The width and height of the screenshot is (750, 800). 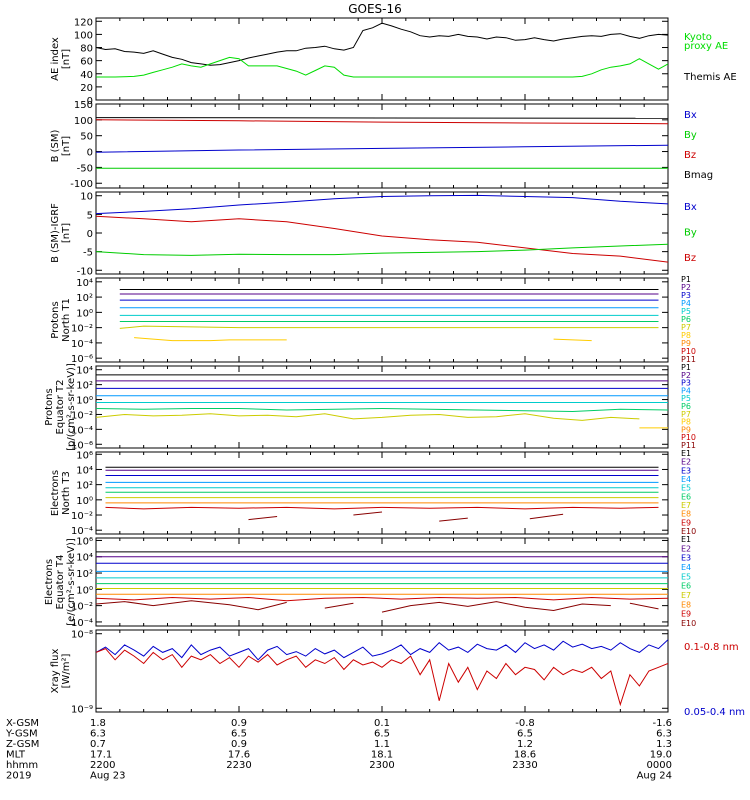 What do you see at coordinates (107, 776) in the screenshot?
I see `footer-value: Aug 23` at bounding box center [107, 776].